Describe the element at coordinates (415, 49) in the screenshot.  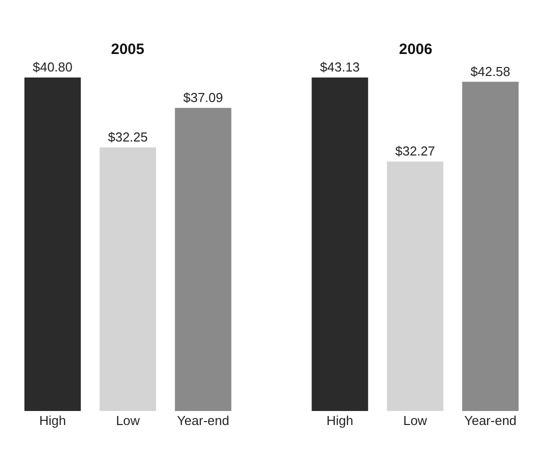
I see `chart-title: 2006` at that location.